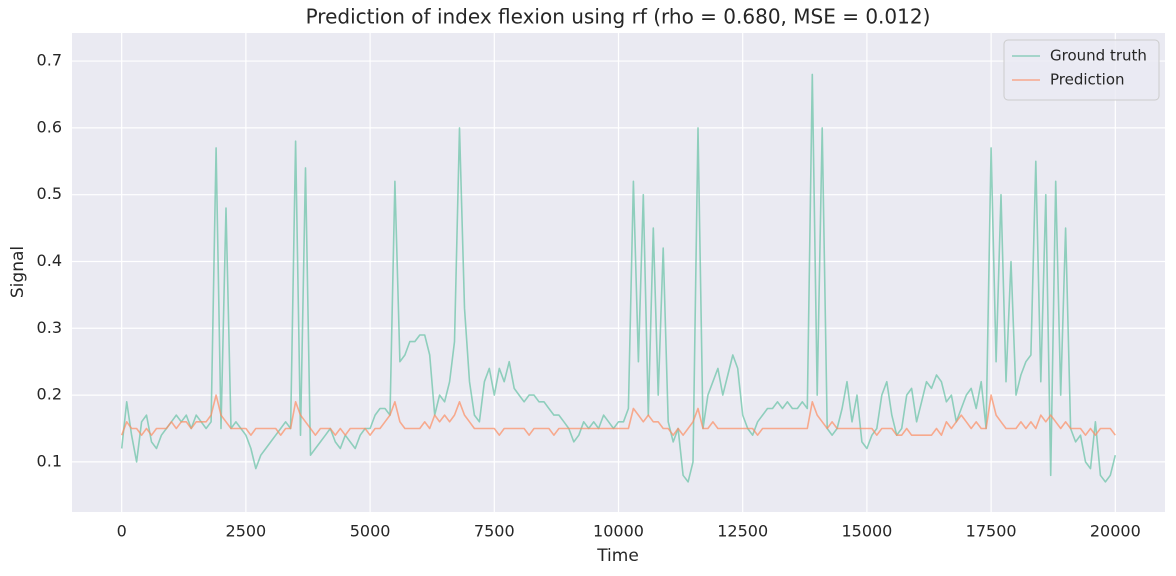  I want to click on y-axis-label: Signal, so click(18, 272).